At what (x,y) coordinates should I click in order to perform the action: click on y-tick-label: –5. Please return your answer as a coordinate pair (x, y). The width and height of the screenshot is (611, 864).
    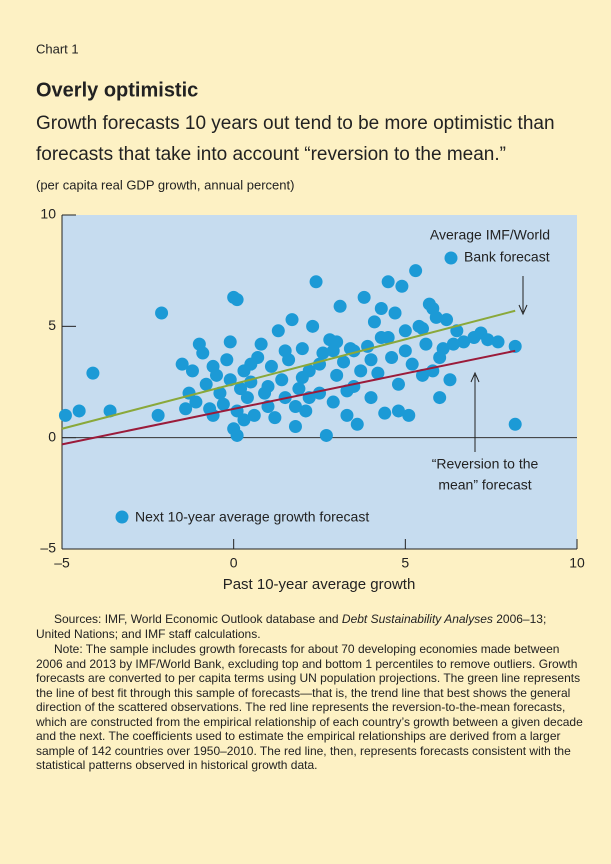
    Looking at the image, I should click on (48, 548).